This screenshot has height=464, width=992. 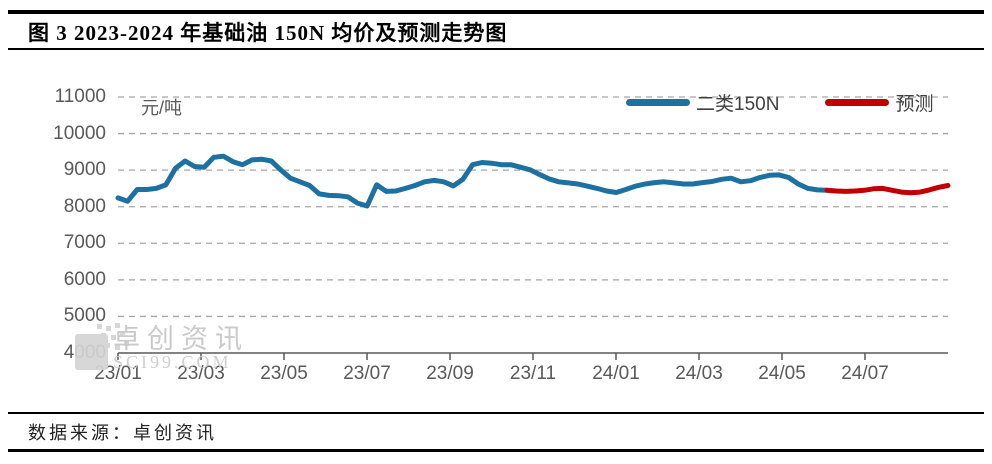 I want to click on bottom-rule, so click(x=496, y=450).